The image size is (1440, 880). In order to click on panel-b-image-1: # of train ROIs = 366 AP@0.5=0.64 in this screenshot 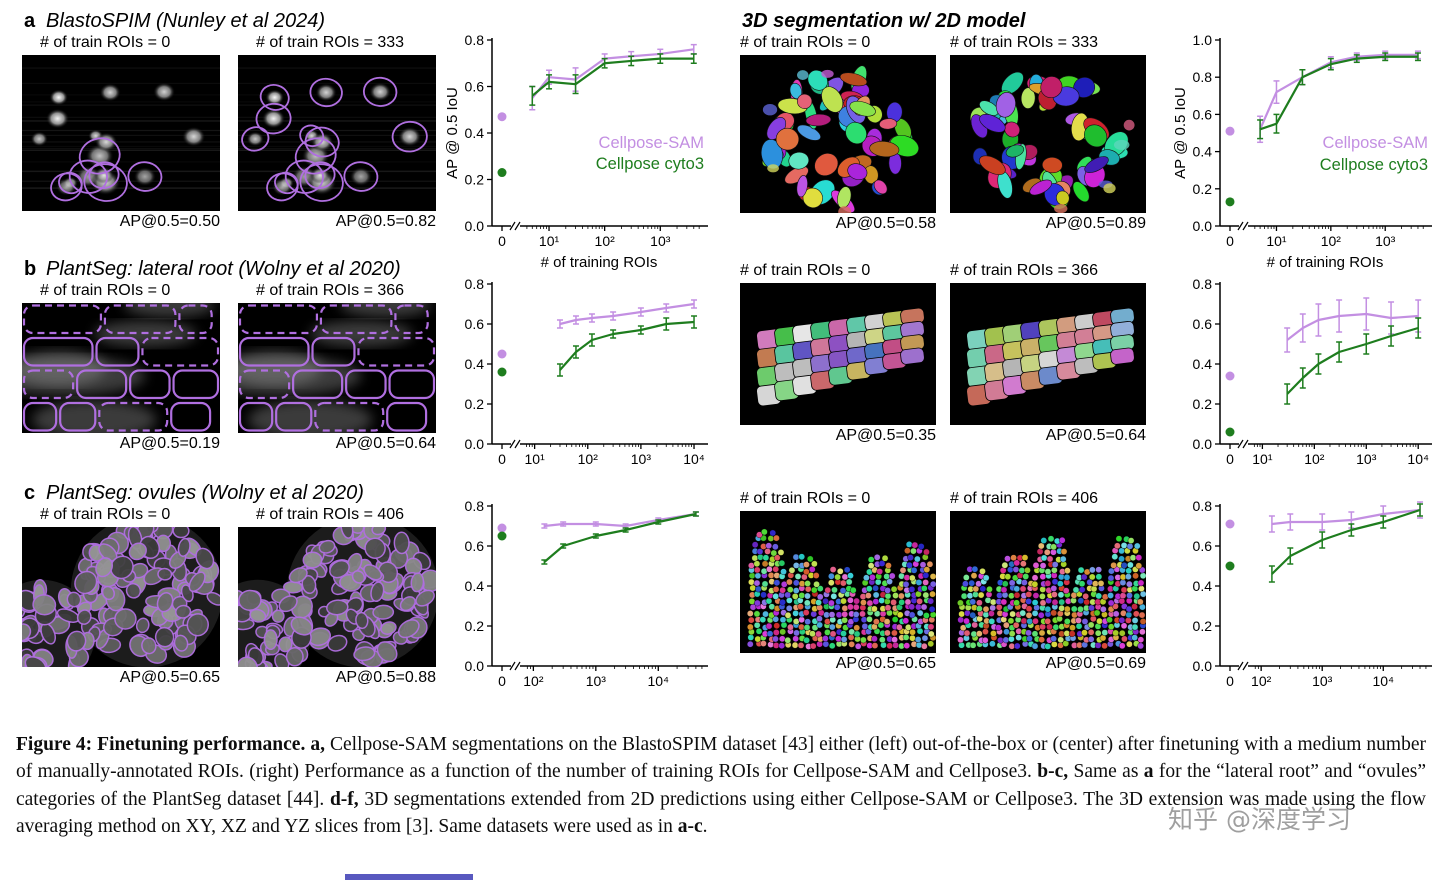, I will do `click(337, 368)`.